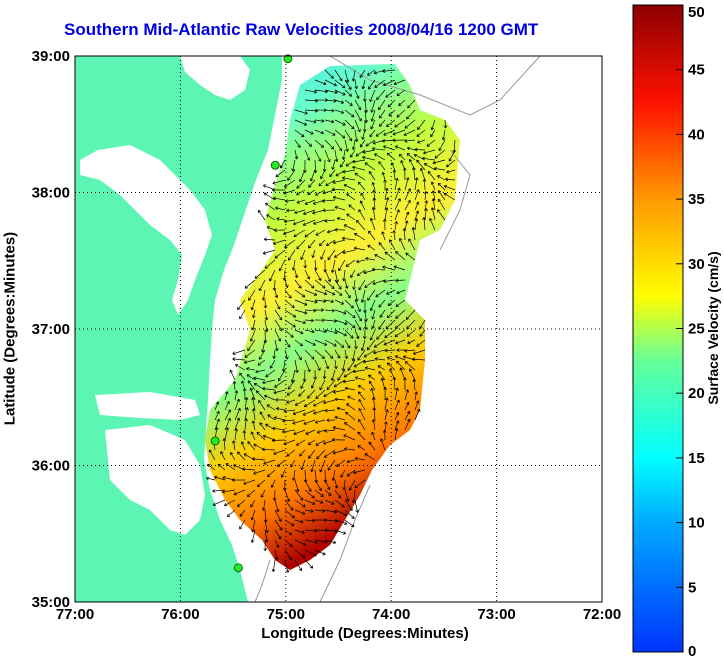 This screenshot has height=659, width=724. Describe the element at coordinates (180, 614) in the screenshot. I see `x-tick-label: 76:00` at that location.